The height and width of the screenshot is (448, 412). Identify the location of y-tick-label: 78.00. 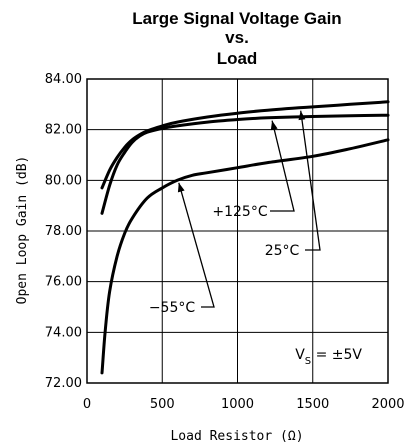
(63, 231).